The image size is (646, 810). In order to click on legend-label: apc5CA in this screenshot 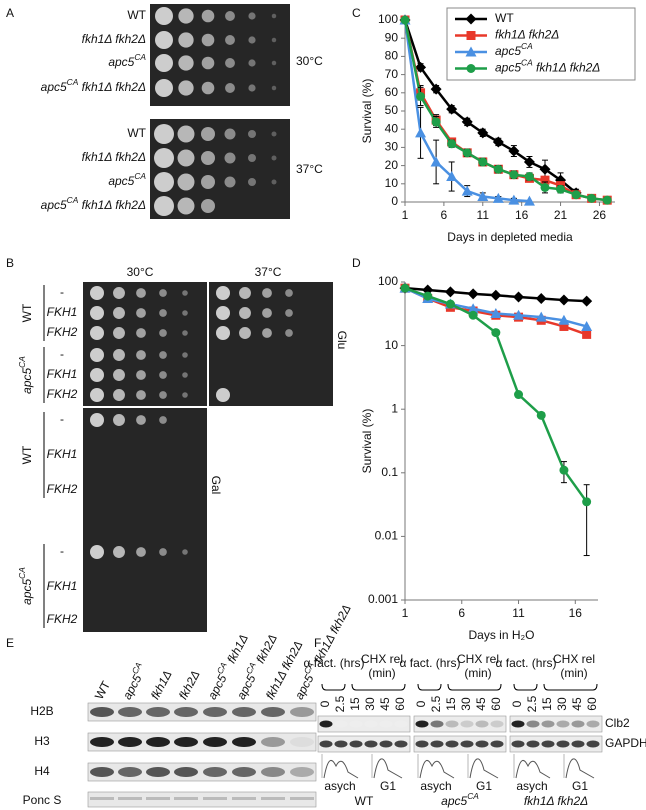, I will do `click(514, 49)`.